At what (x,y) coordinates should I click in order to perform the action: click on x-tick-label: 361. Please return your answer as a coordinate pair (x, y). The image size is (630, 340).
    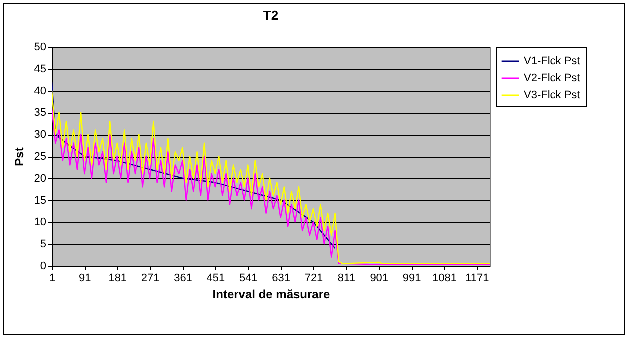
    Looking at the image, I should click on (183, 278).